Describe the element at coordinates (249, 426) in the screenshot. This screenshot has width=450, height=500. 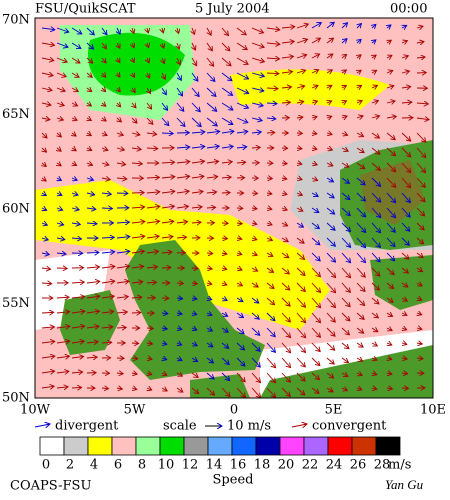
I see `legend-label: 10 m/s` at that location.